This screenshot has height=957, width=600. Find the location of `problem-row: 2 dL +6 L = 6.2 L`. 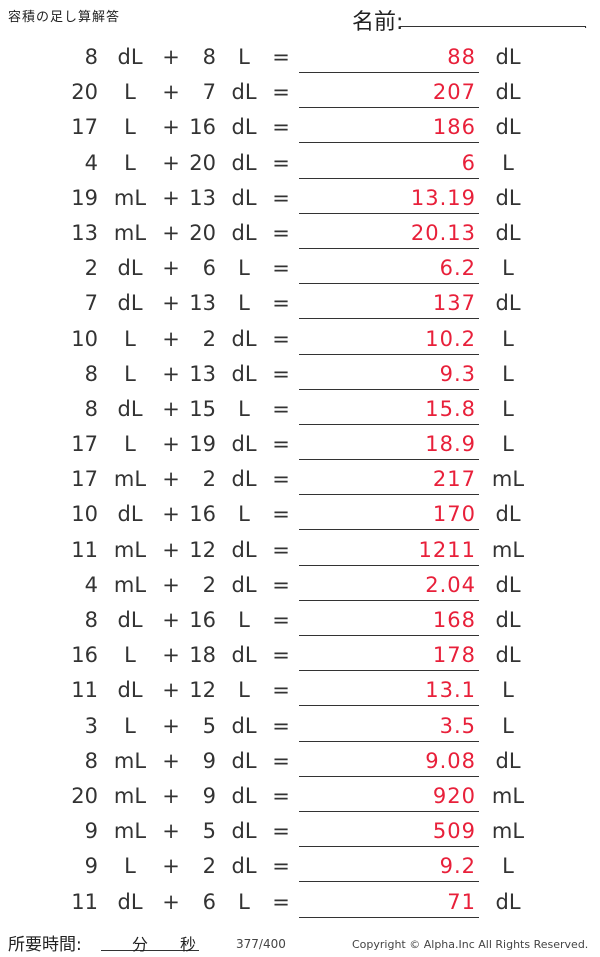

problem-row: 2 dL +6 L = 6.2 L is located at coordinates (300, 267).